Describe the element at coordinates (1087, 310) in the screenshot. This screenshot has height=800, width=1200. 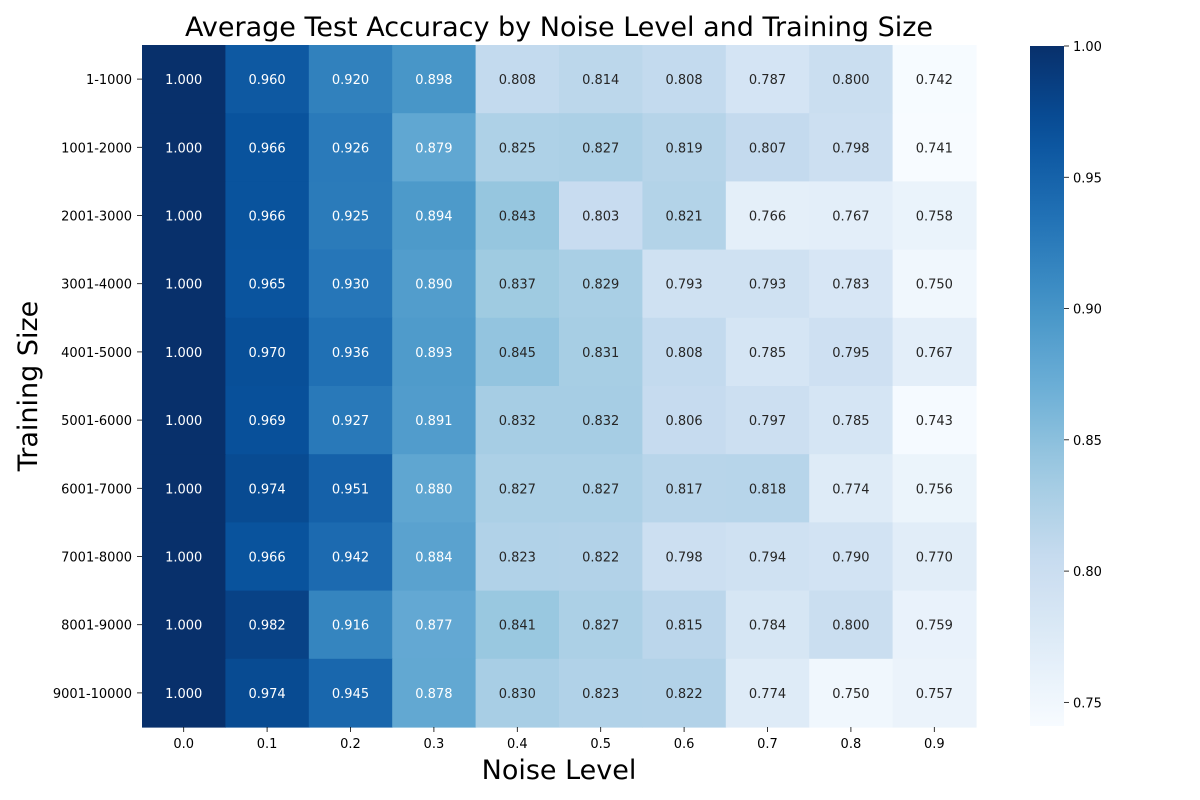
I see `colorbar-tick-label: 0.90` at that location.